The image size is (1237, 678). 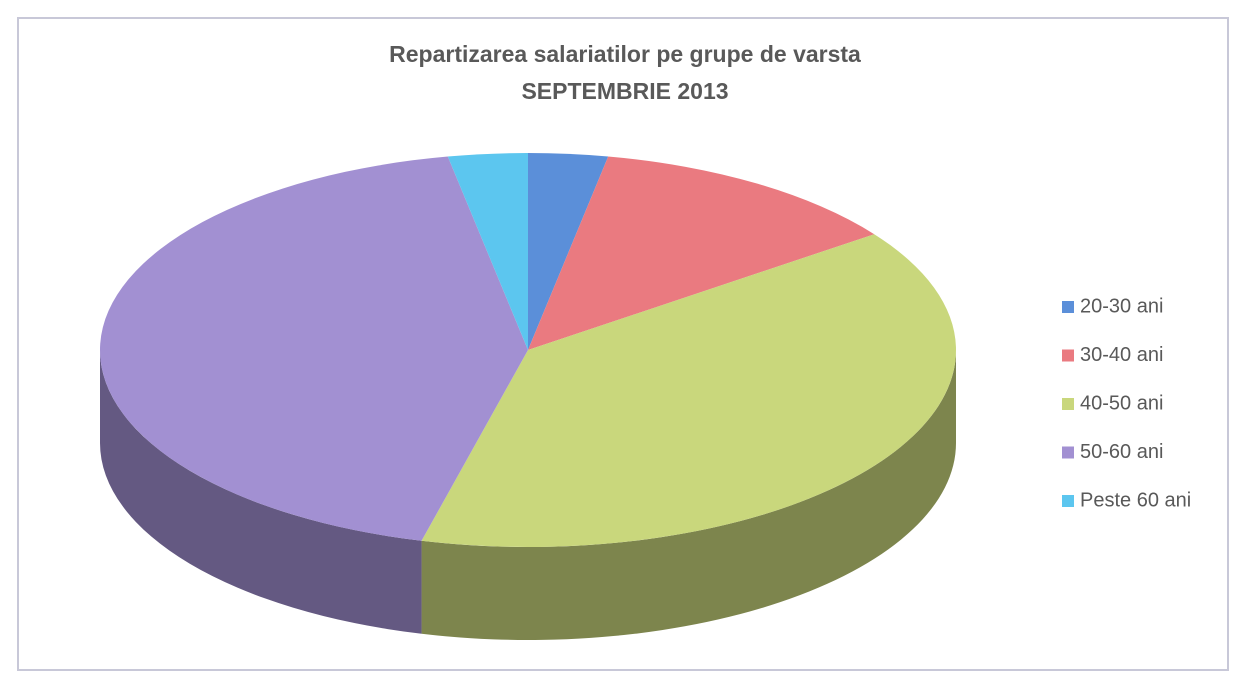 I want to click on legend-label: 50-60 ani, so click(x=1121, y=452).